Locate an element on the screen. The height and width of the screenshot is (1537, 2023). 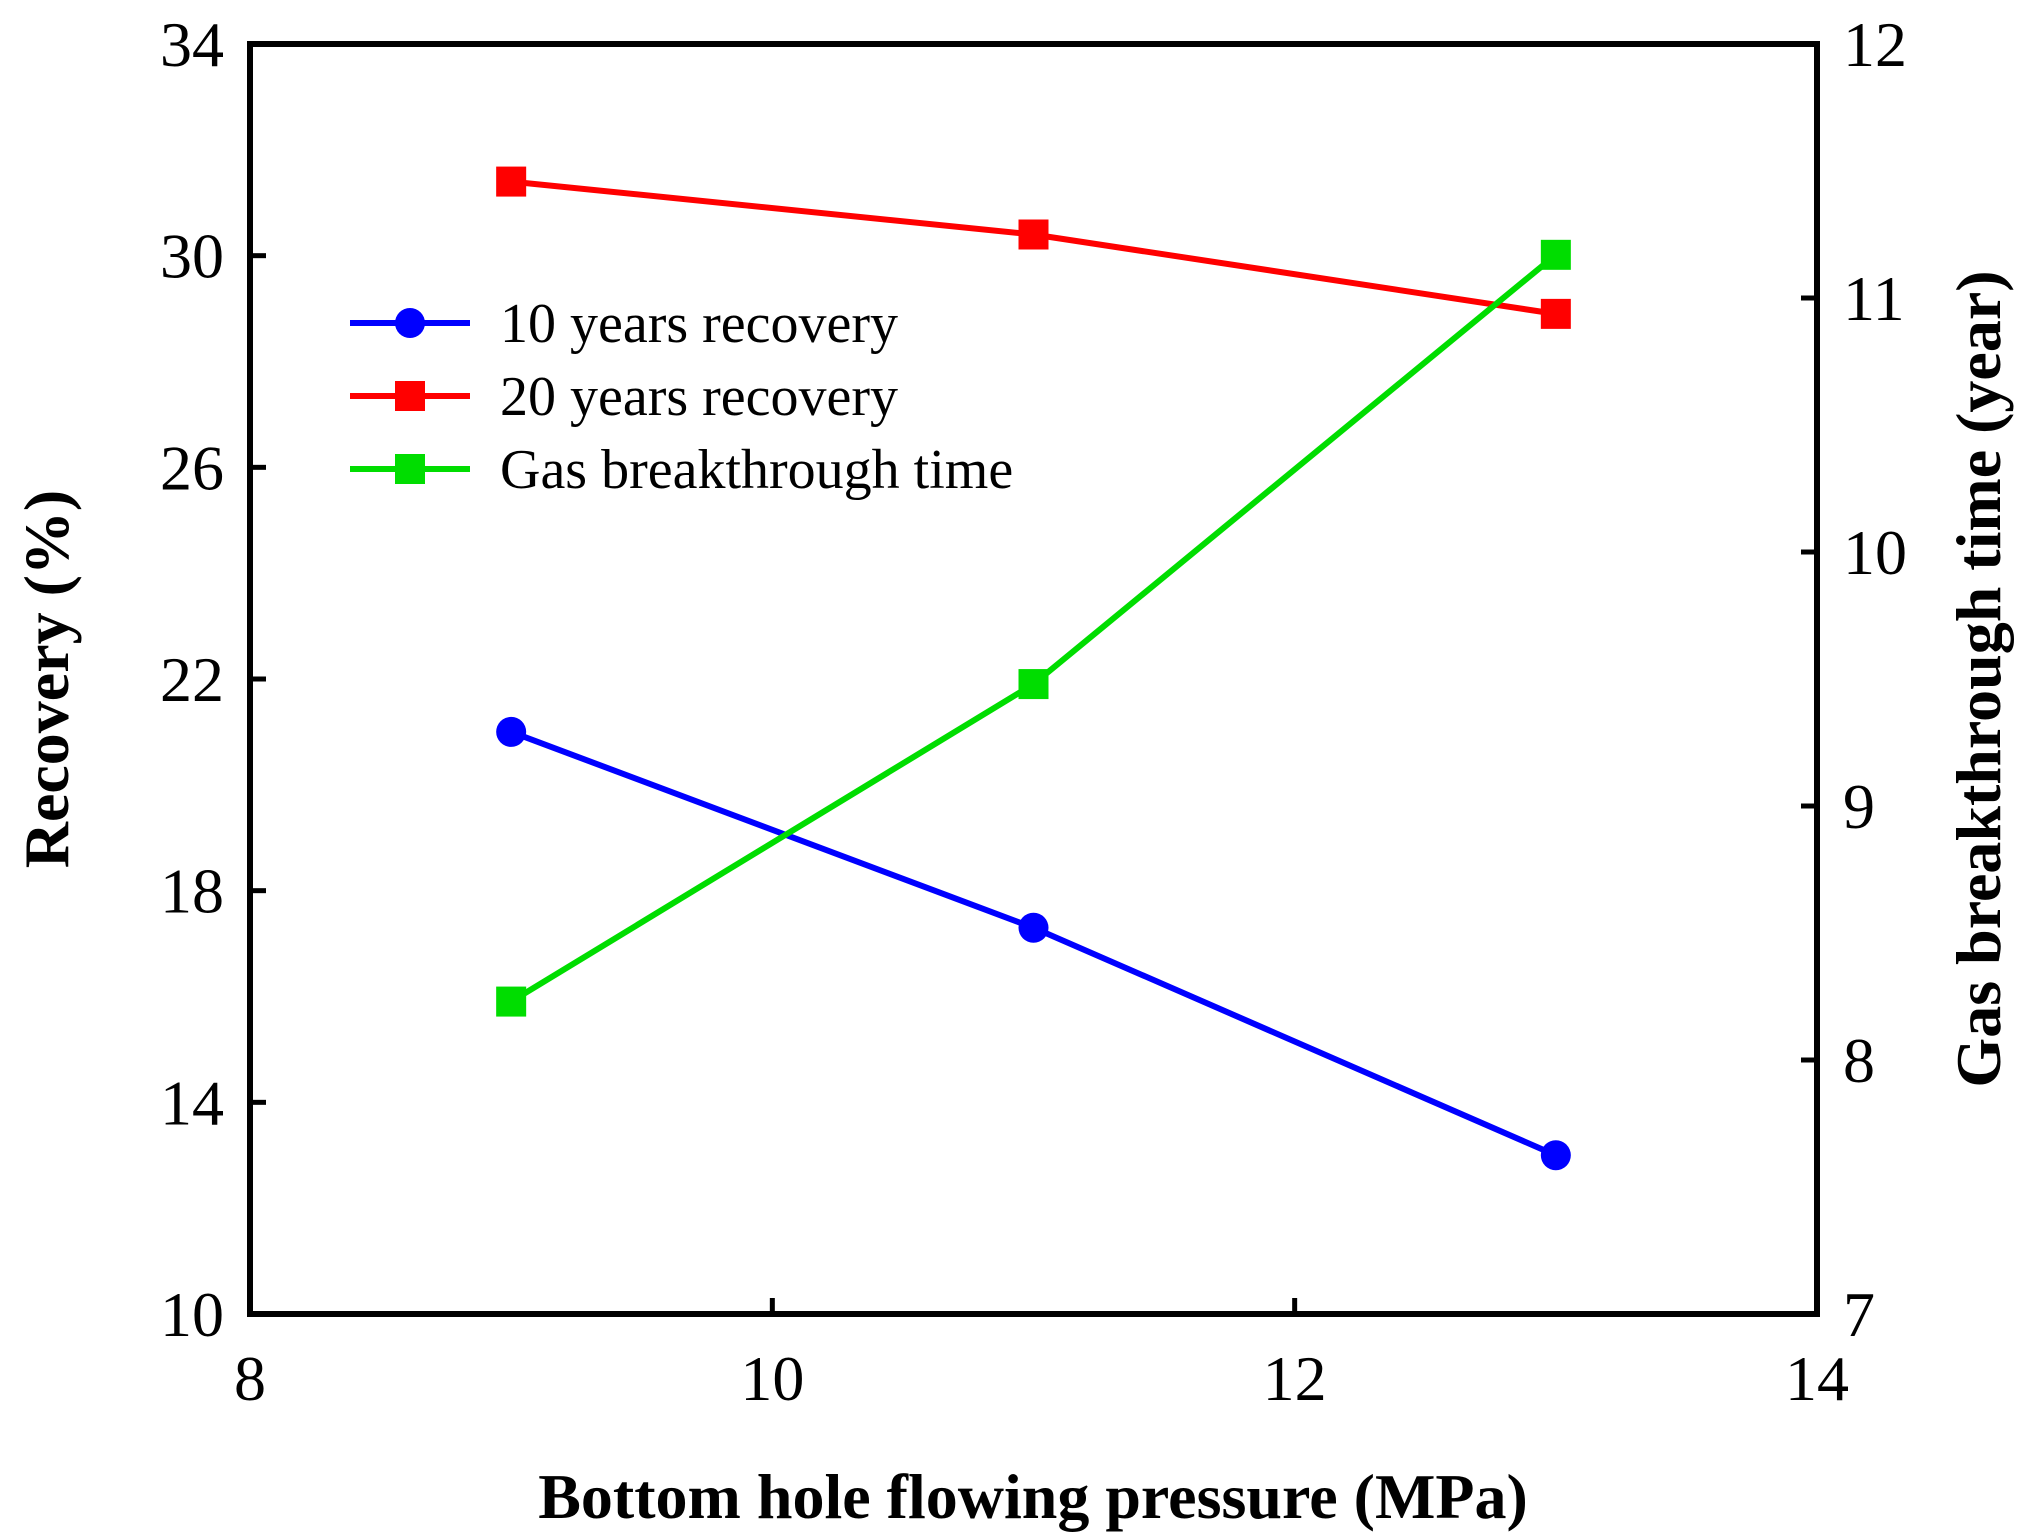
y-left-tick-label: 22 is located at coordinates (192, 679).